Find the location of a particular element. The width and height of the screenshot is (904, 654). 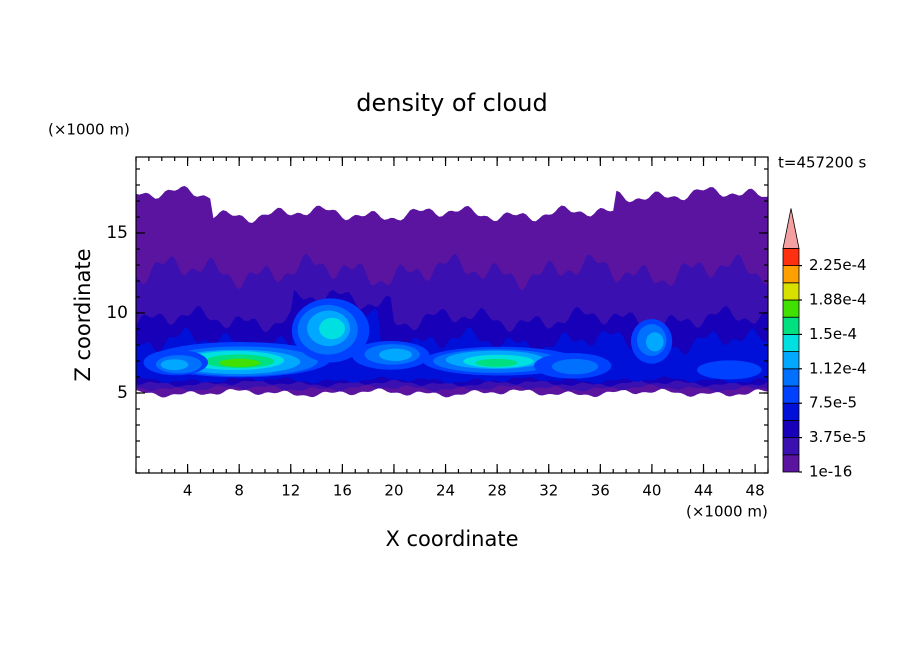

colorbar-label: 3.75e-5 is located at coordinates (838, 437).